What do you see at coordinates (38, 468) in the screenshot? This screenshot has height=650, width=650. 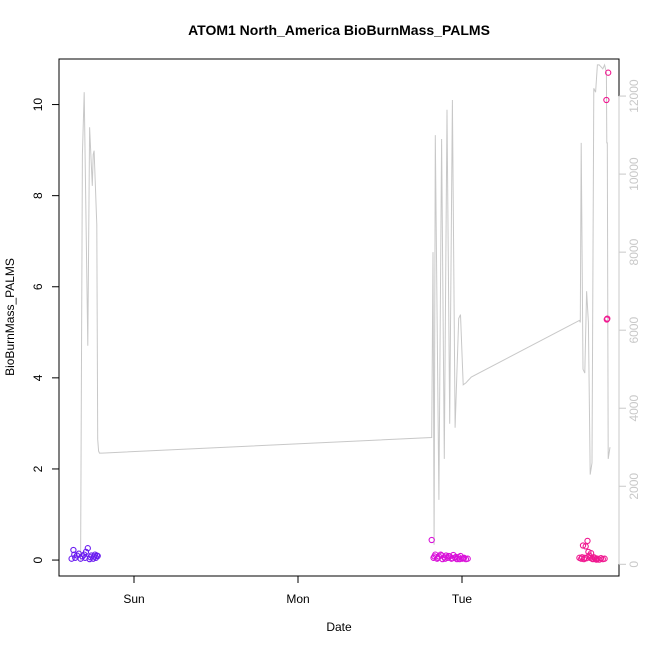 I see `y-tick-label: 2` at bounding box center [38, 468].